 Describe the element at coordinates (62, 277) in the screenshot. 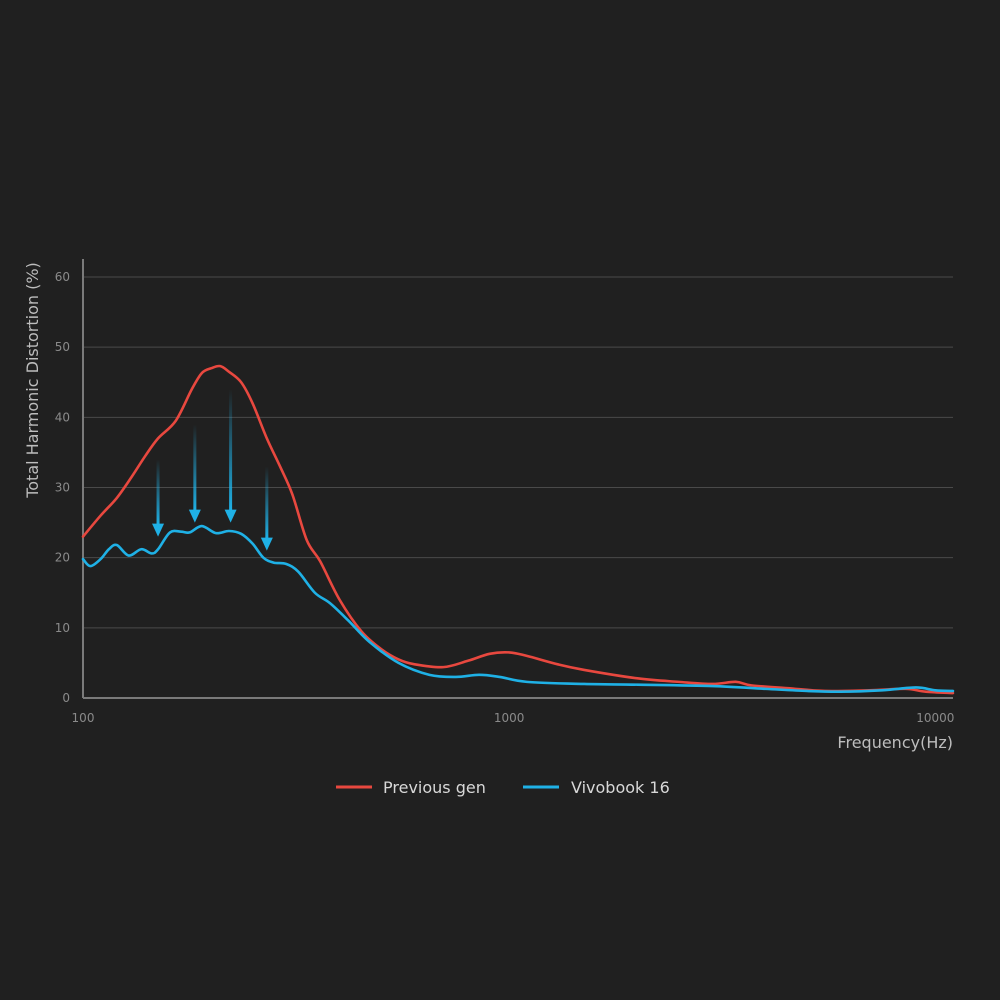

I see `y-tick-label: 60` at that location.